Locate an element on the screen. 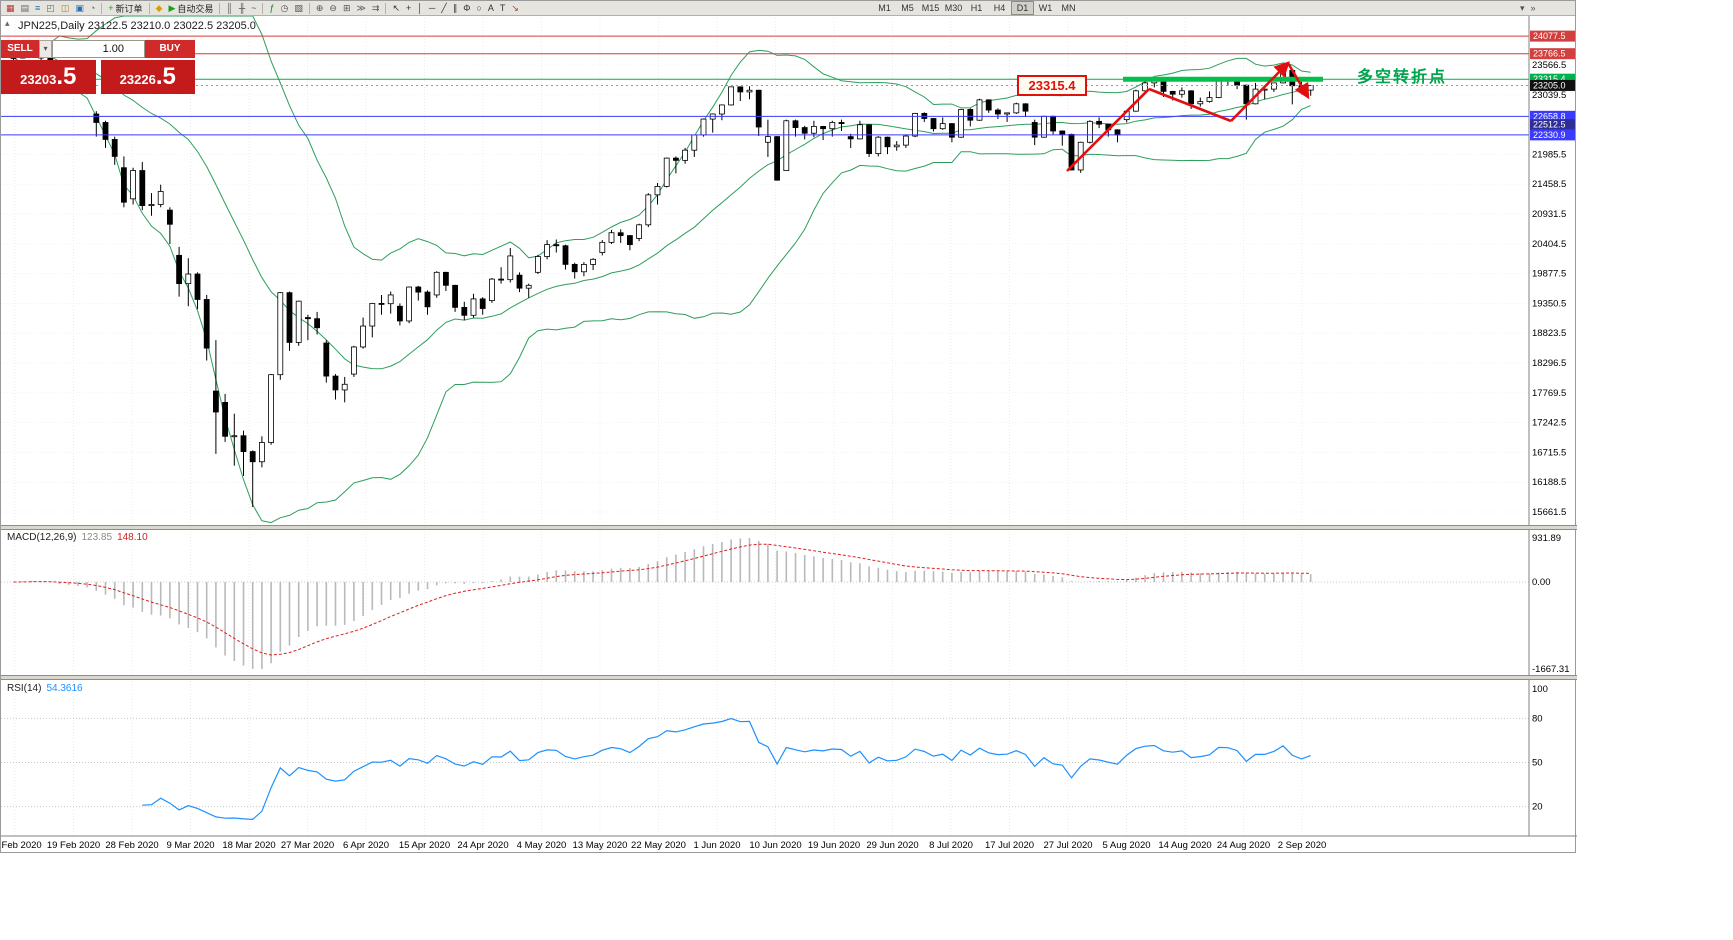 The width and height of the screenshot is (1733, 940). sell-price-display: 23203.5 is located at coordinates (48, 77).